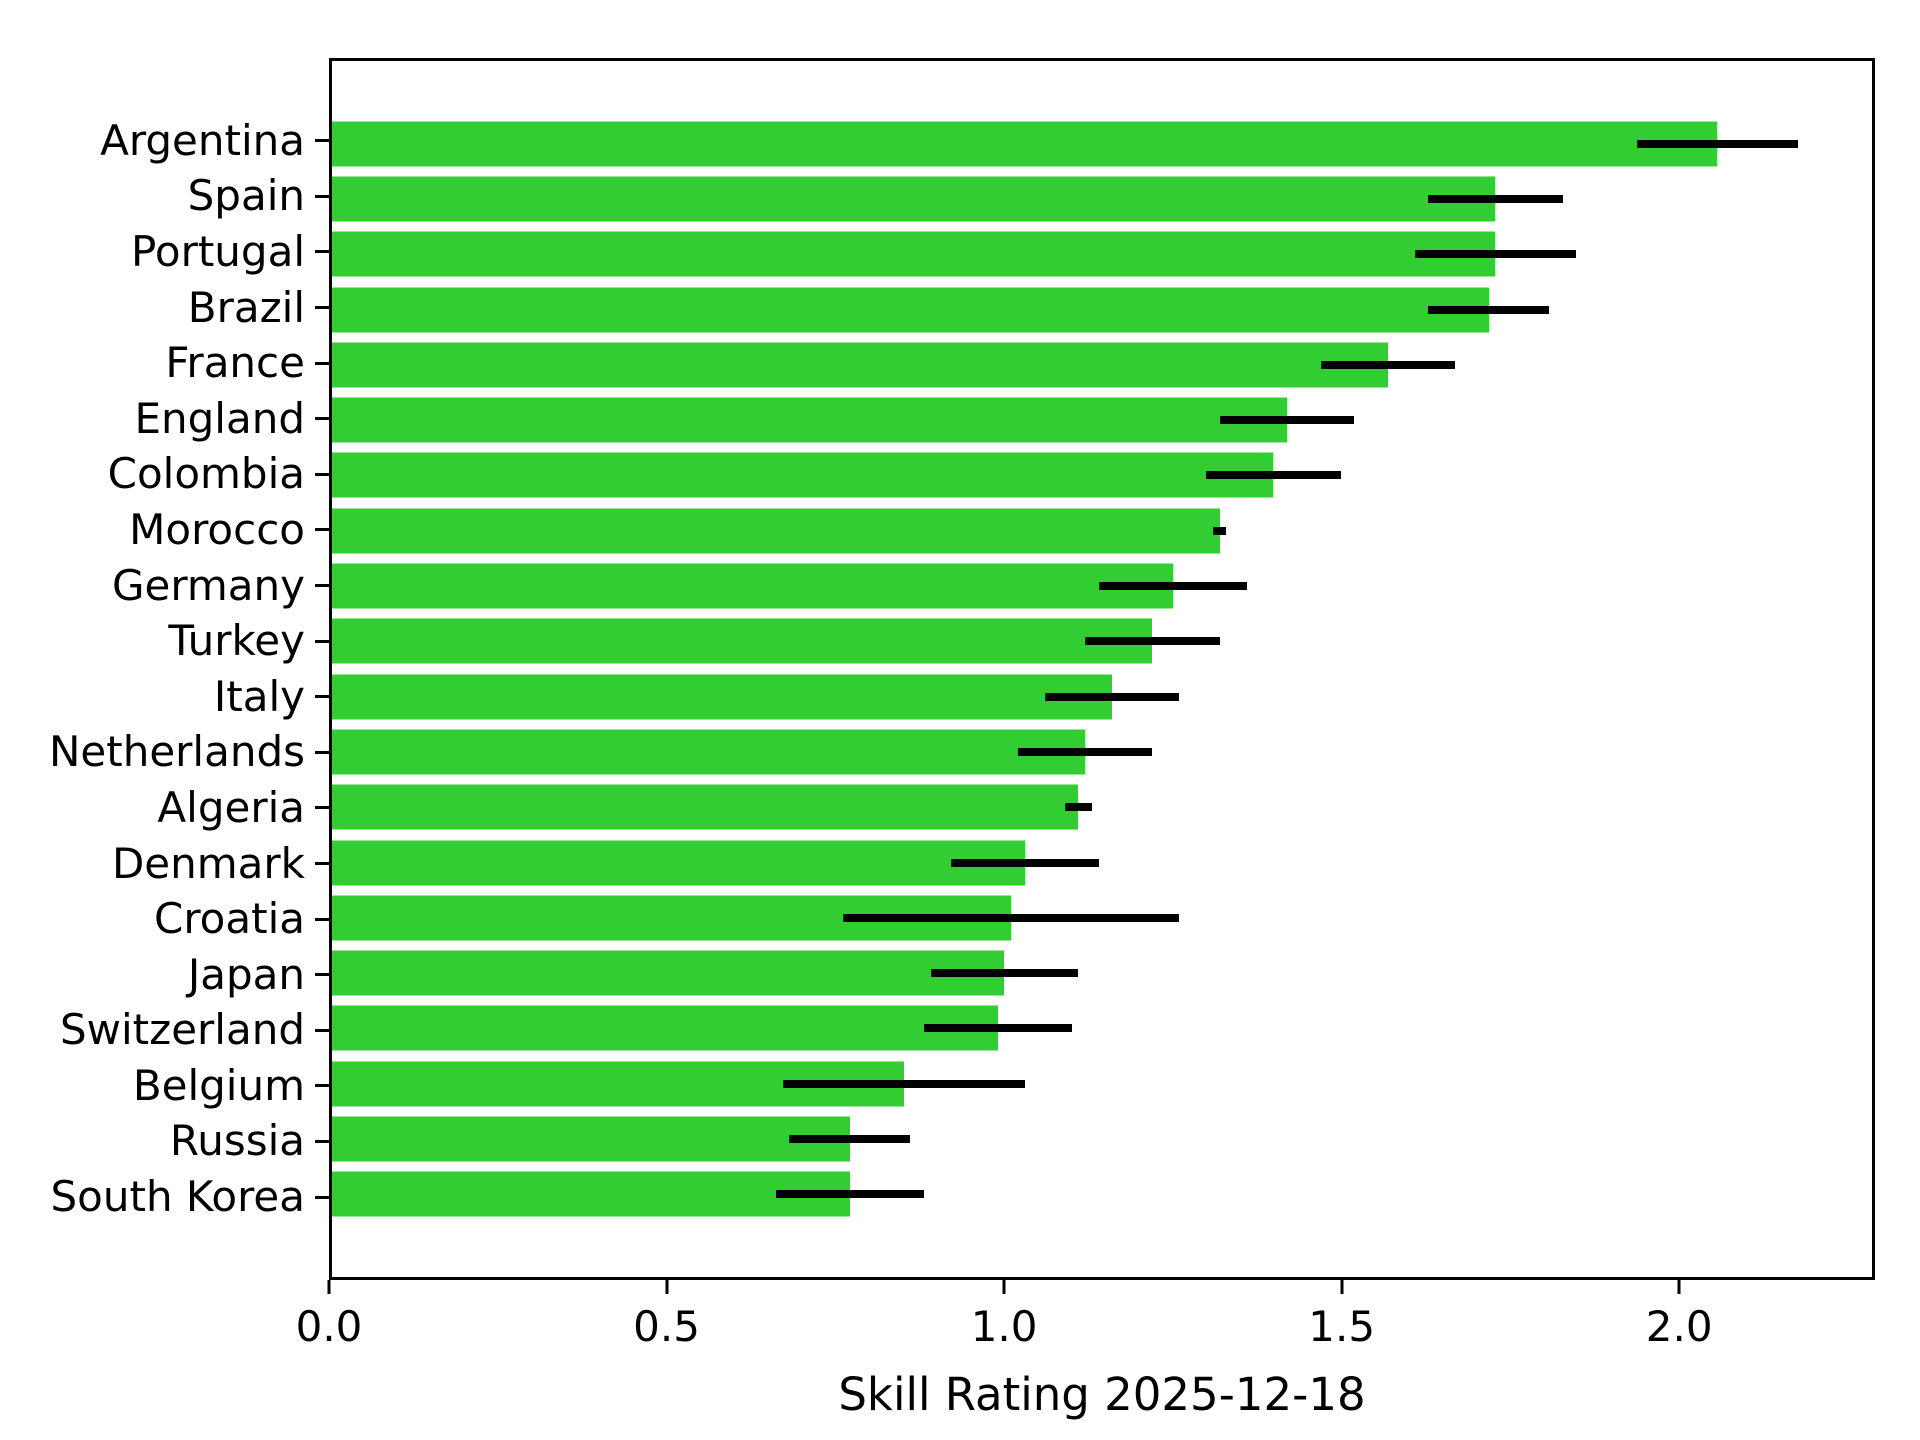 This screenshot has width=1920, height=1440. I want to click on y-tick-row: Croatia, so click(164, 919).